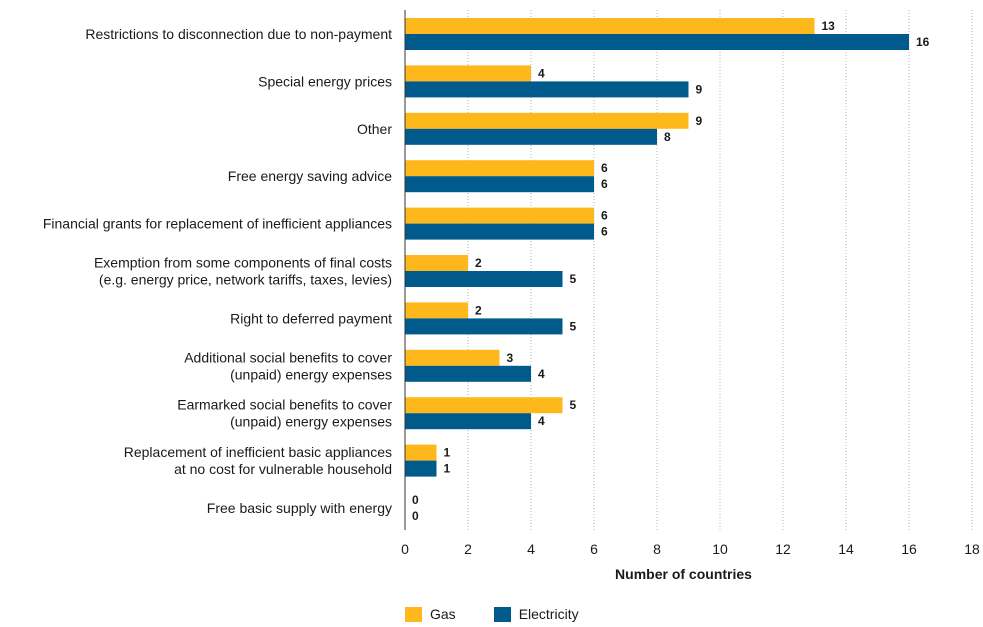  Describe the element at coordinates (720, 549) in the screenshot. I see `x-tick-label: 10` at that location.